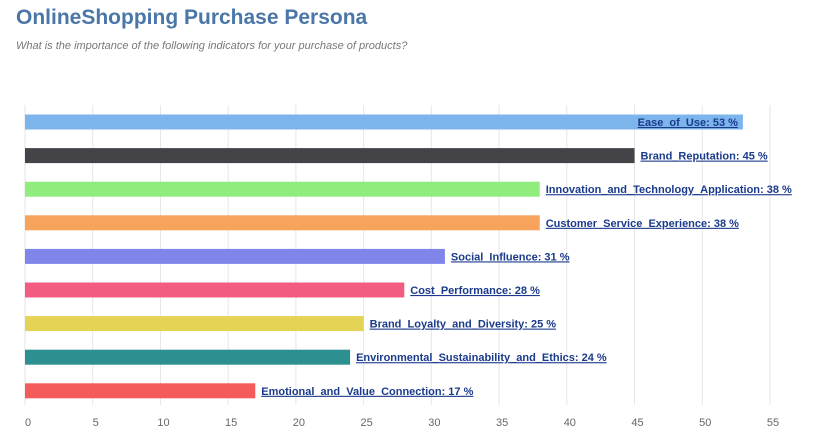  Describe the element at coordinates (367, 392) in the screenshot. I see `bar-data-label: Emotional_and_Value_Connection: 17 %` at that location.